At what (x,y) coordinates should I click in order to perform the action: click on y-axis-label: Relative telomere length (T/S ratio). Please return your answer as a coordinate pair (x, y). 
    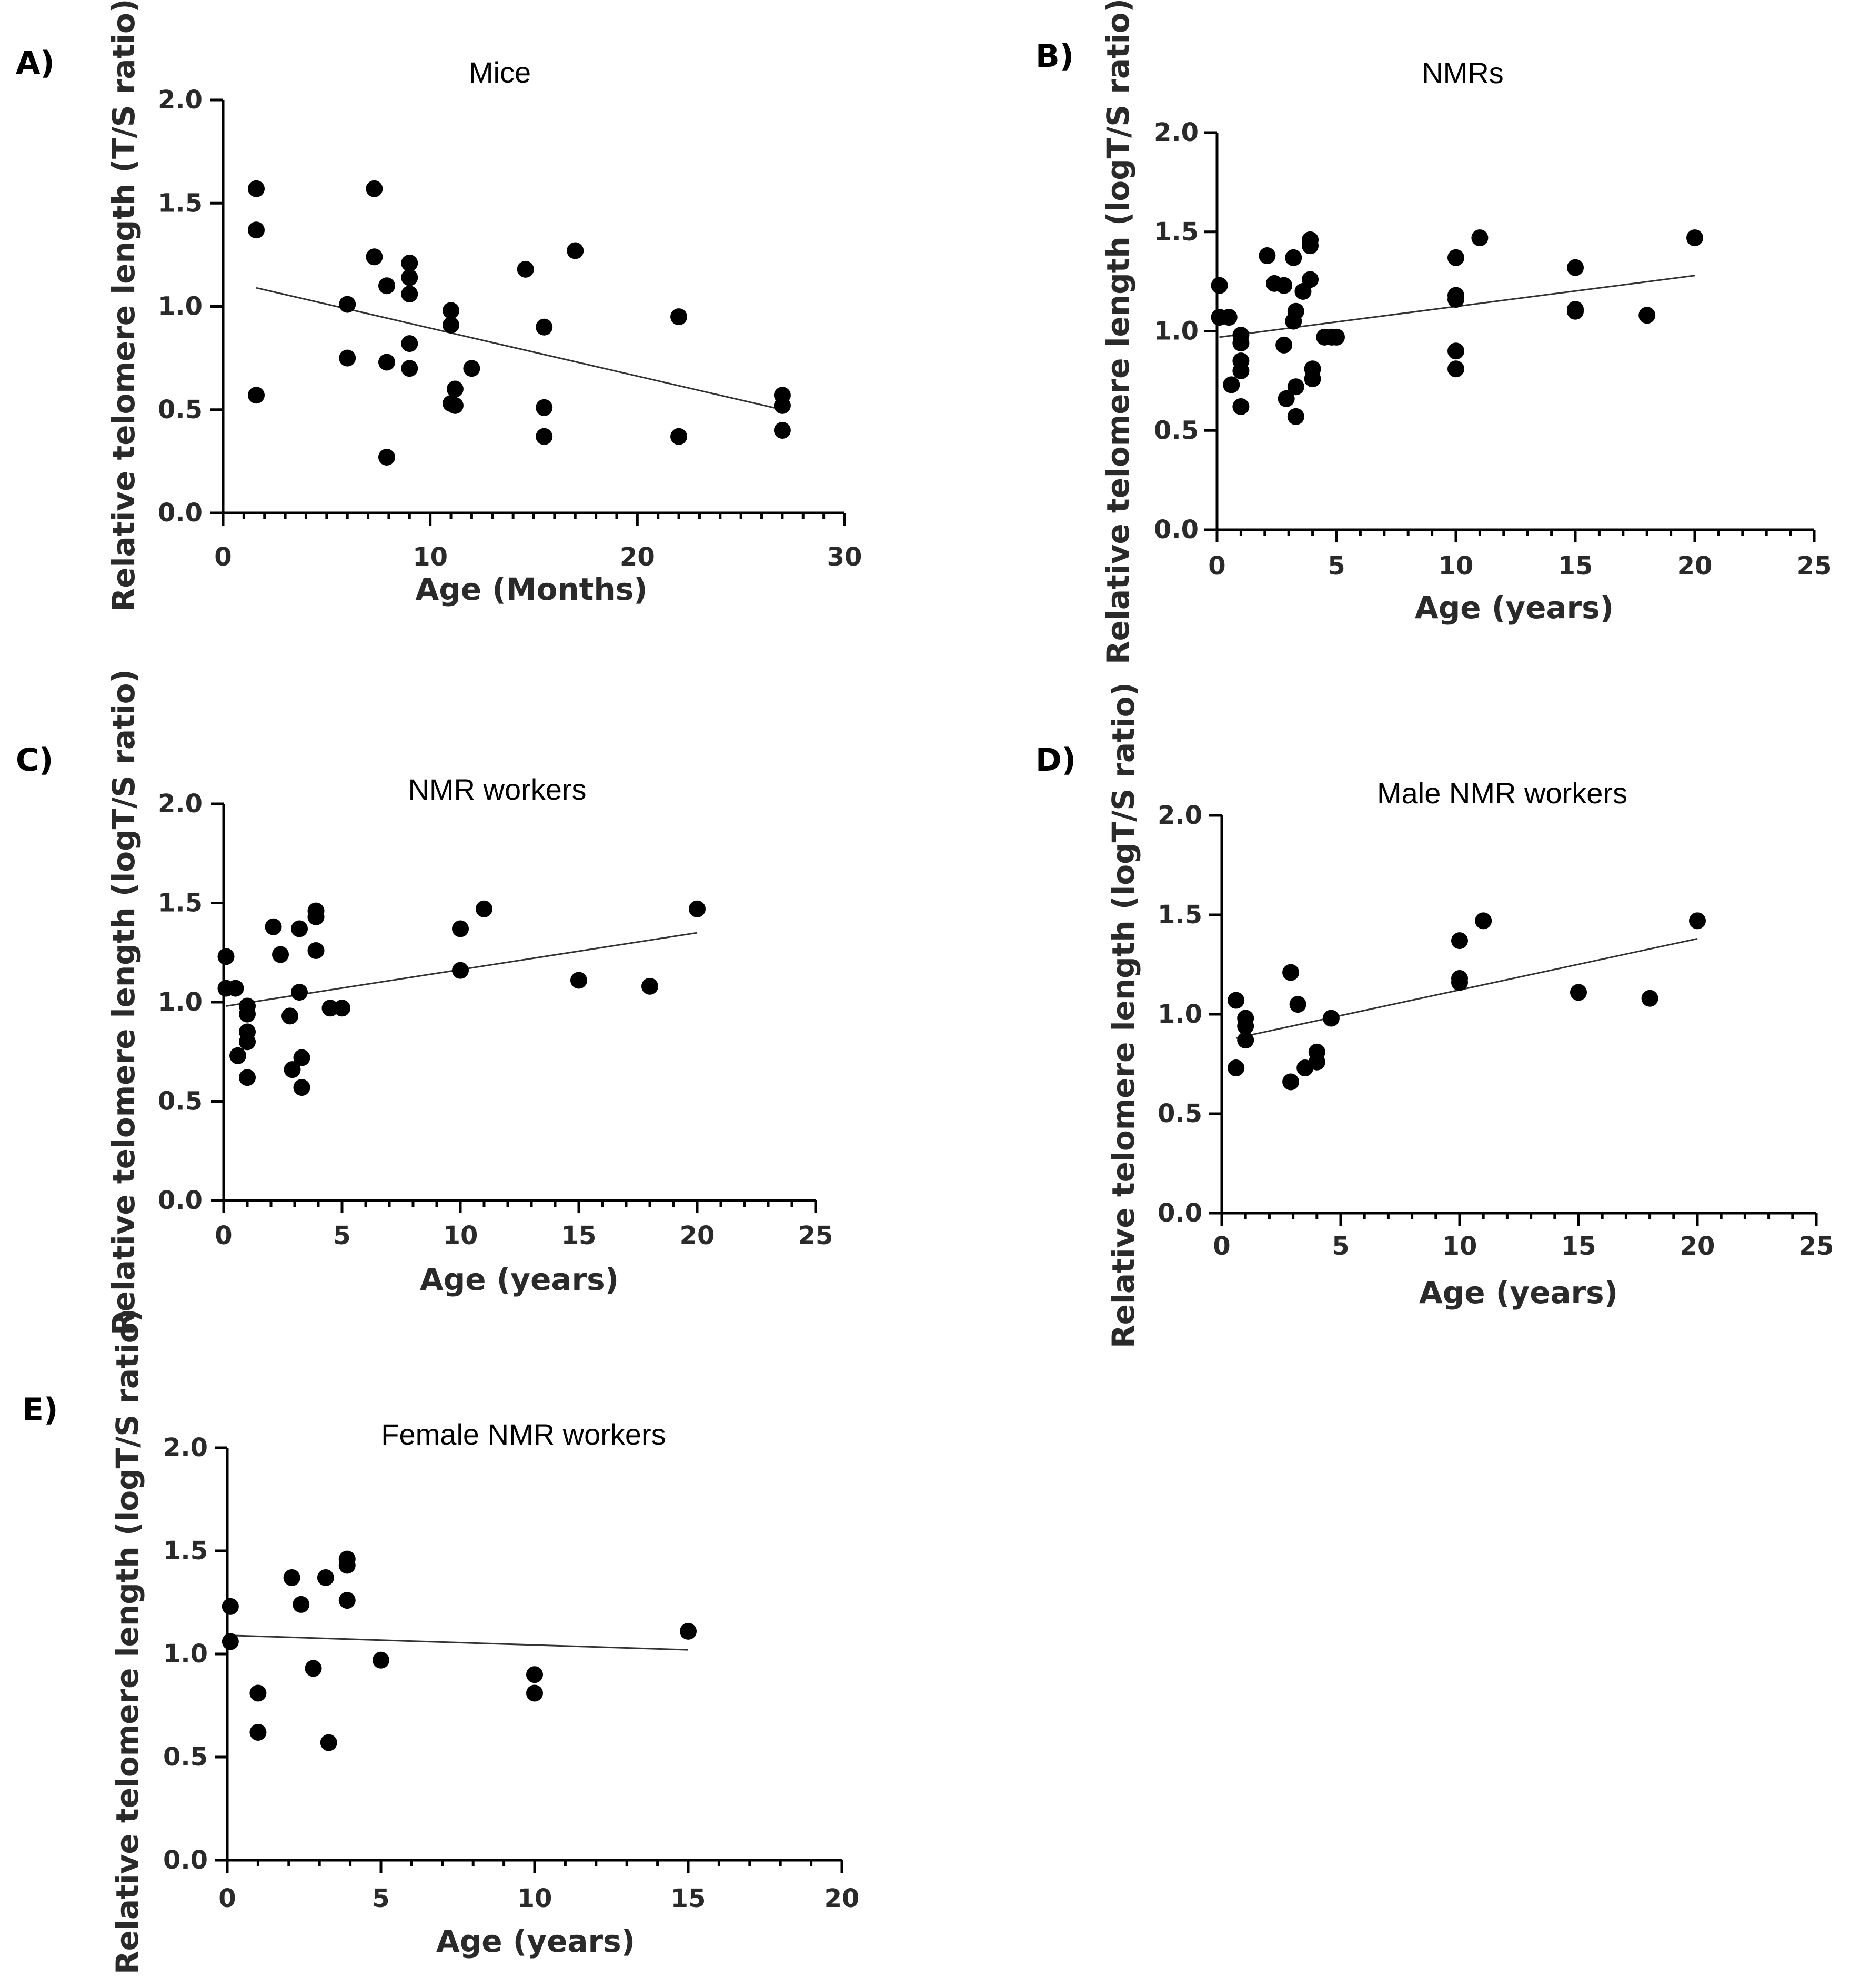
    Looking at the image, I should click on (124, 306).